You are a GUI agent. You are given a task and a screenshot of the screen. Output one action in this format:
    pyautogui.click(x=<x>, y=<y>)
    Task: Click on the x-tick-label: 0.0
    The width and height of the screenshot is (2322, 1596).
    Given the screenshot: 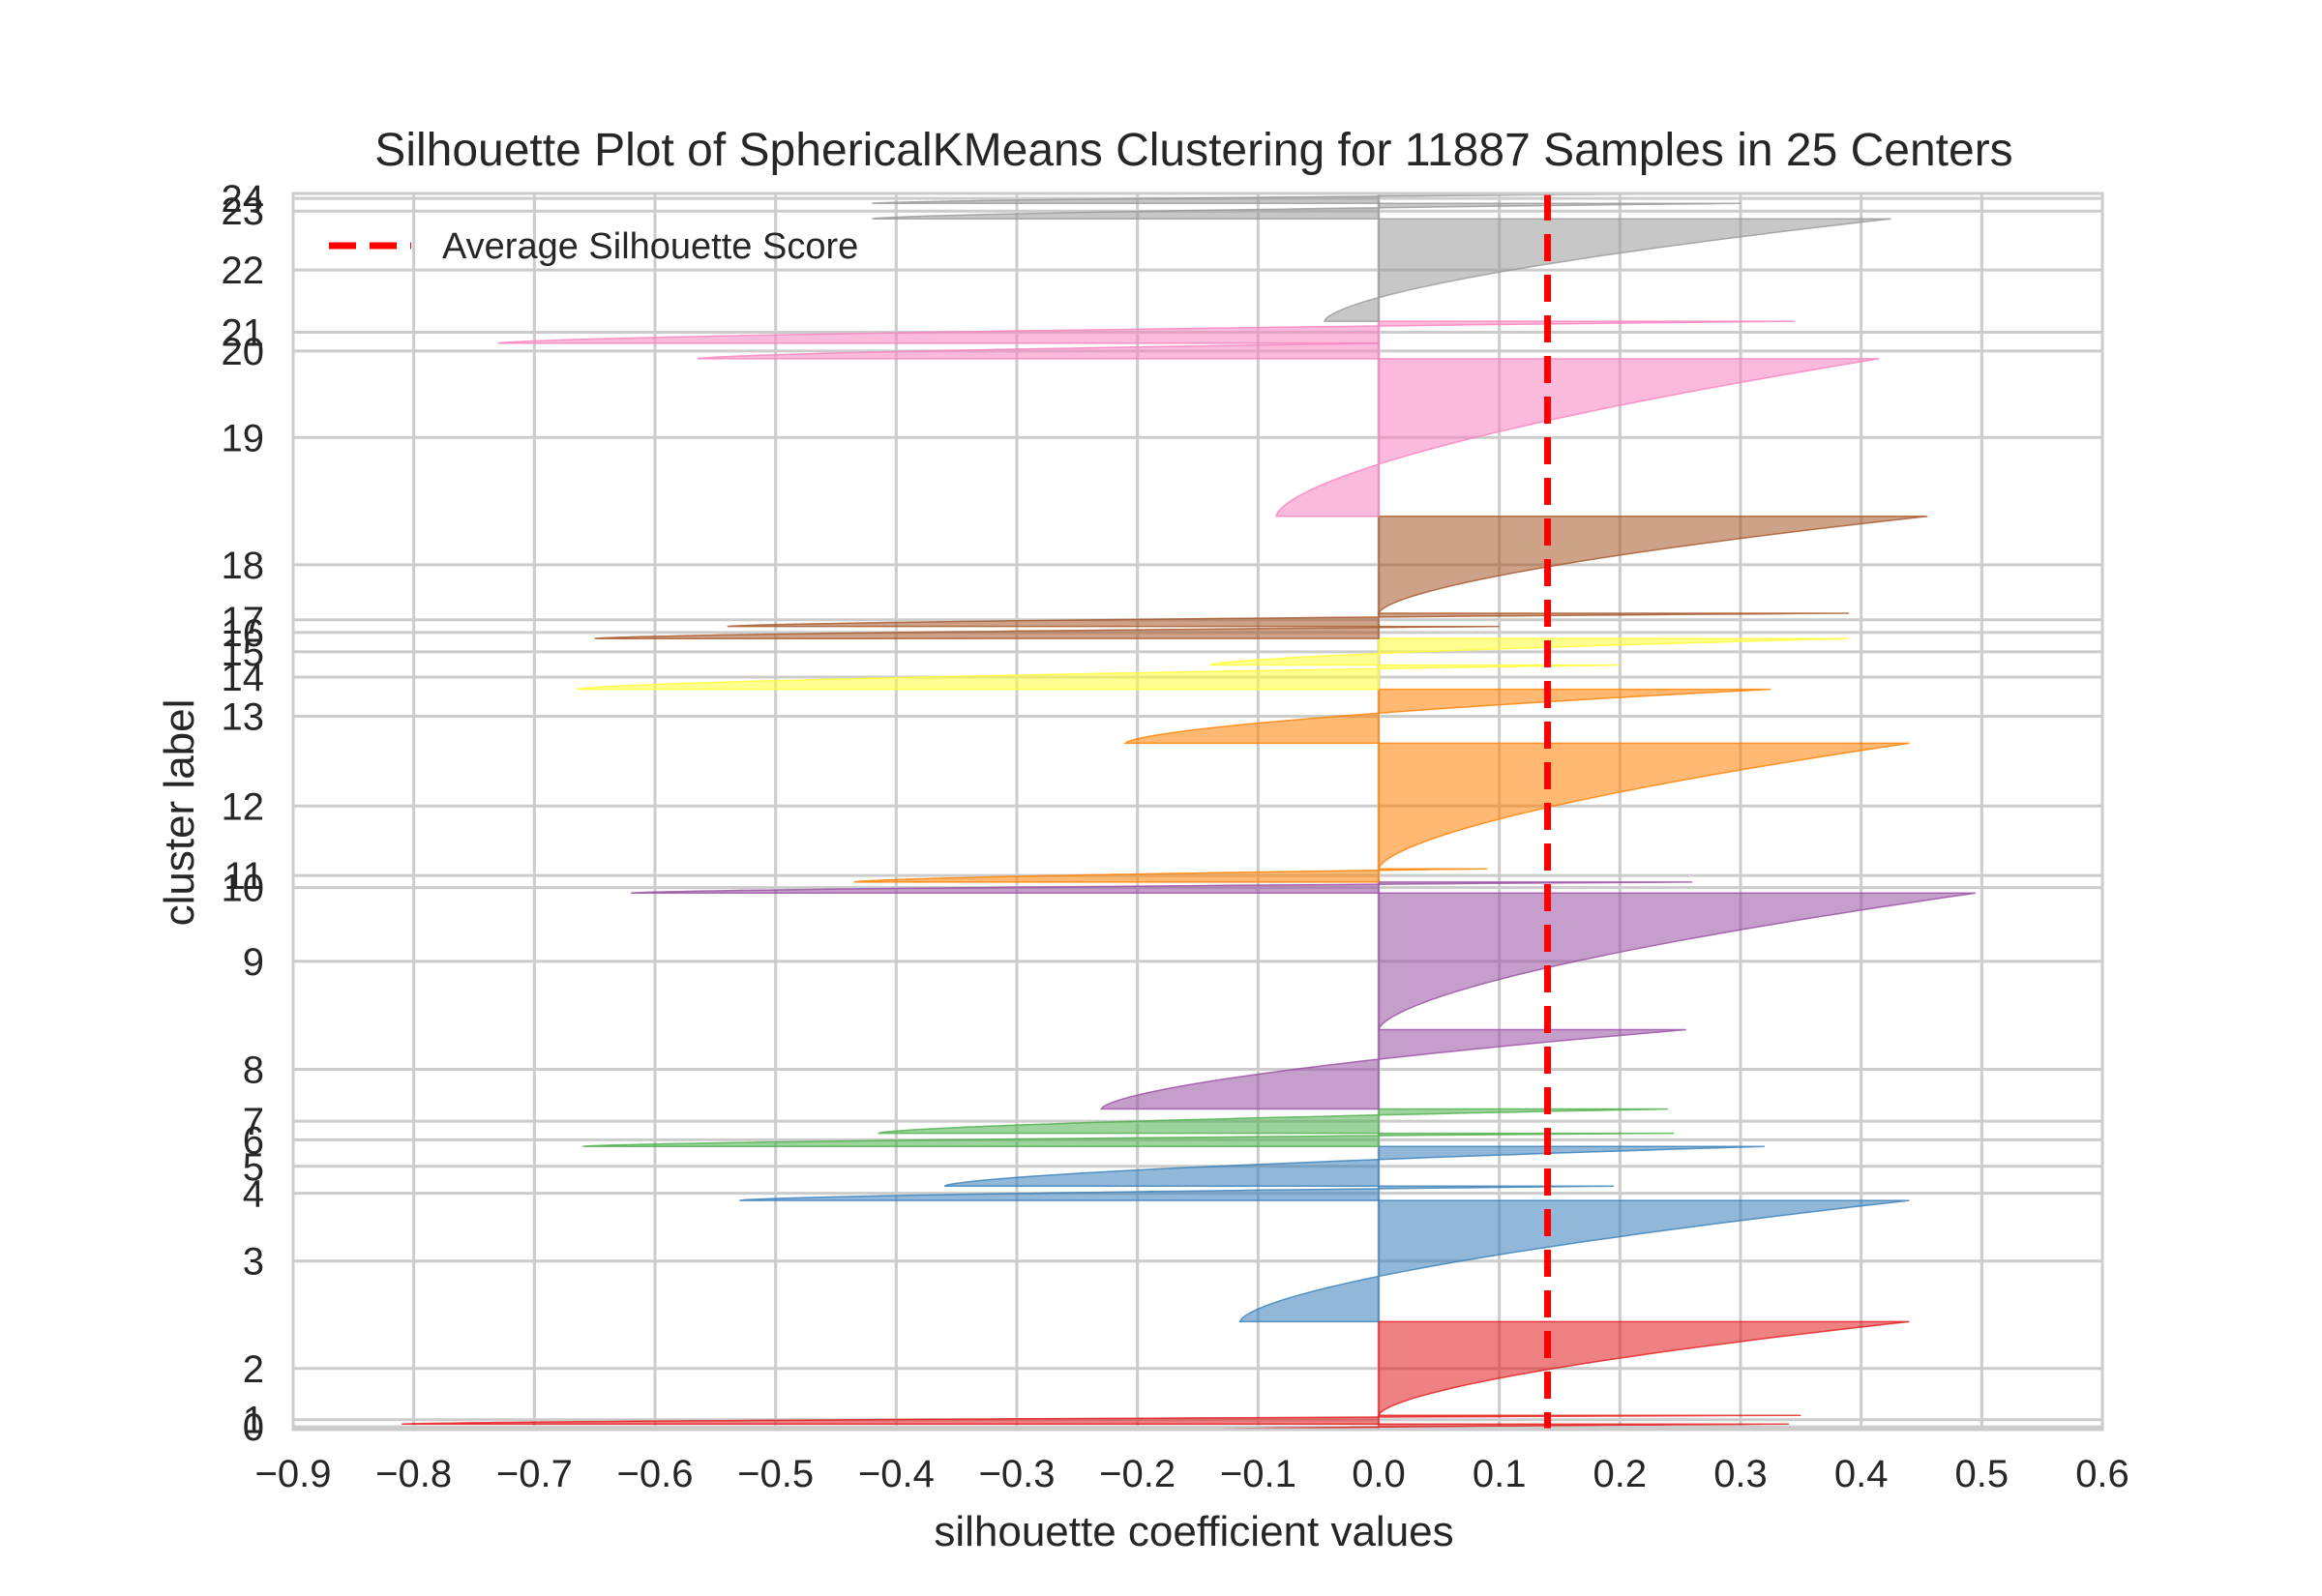 What is the action you would take?
    pyautogui.click(x=1379, y=1474)
    